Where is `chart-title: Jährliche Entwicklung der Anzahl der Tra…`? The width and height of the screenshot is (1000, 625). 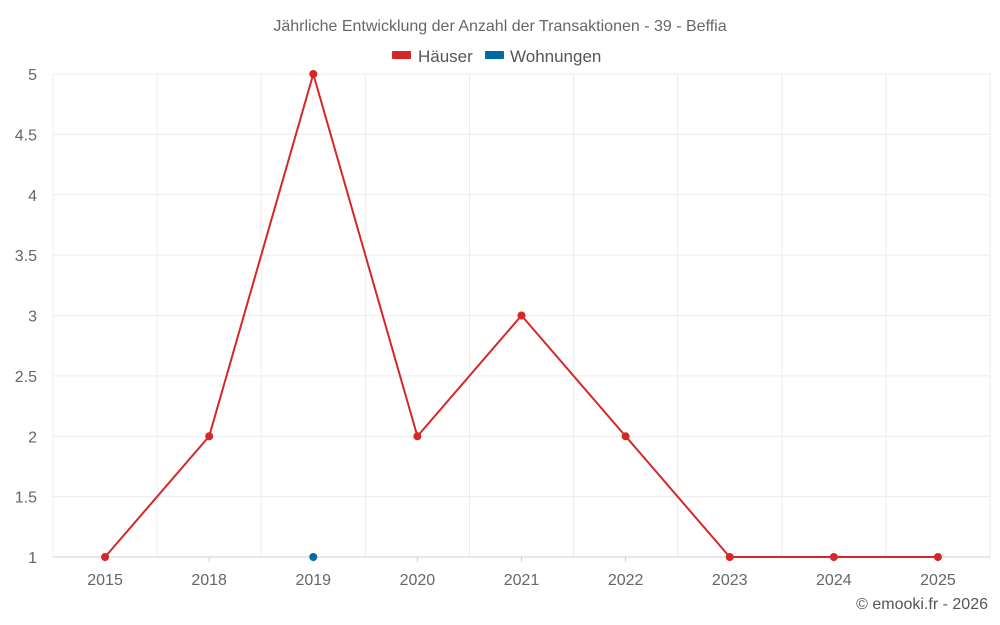 chart-title: Jährliche Entwicklung der Anzahl der Tra… is located at coordinates (499, 26).